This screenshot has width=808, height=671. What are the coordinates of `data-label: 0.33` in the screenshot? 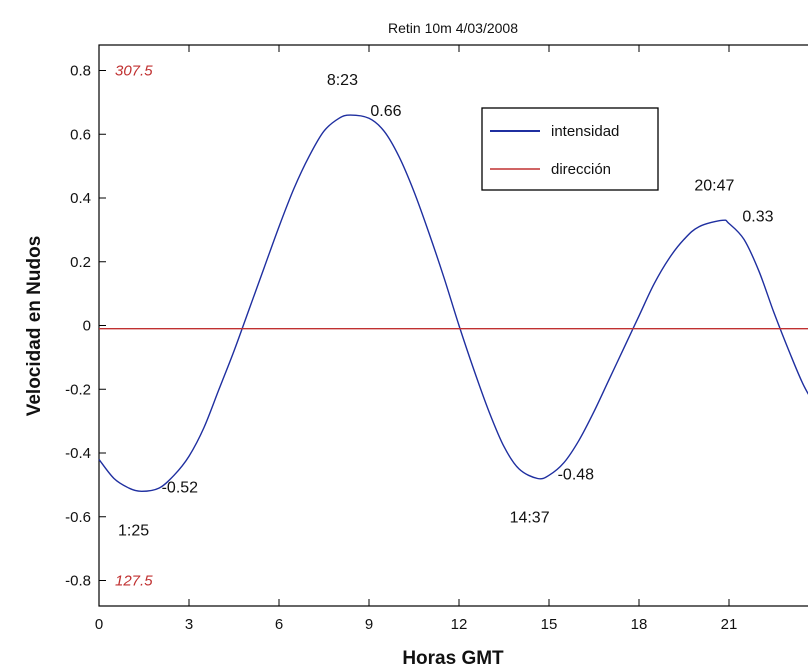 It's located at (757, 216).